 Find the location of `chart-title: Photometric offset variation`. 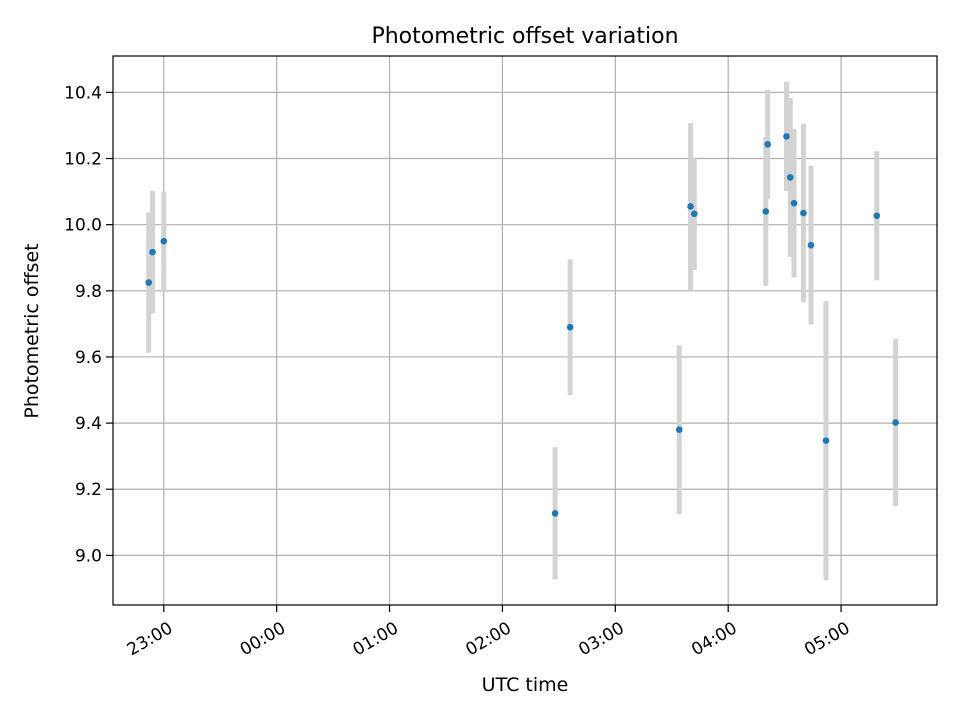

chart-title: Photometric offset variation is located at coordinates (524, 36).